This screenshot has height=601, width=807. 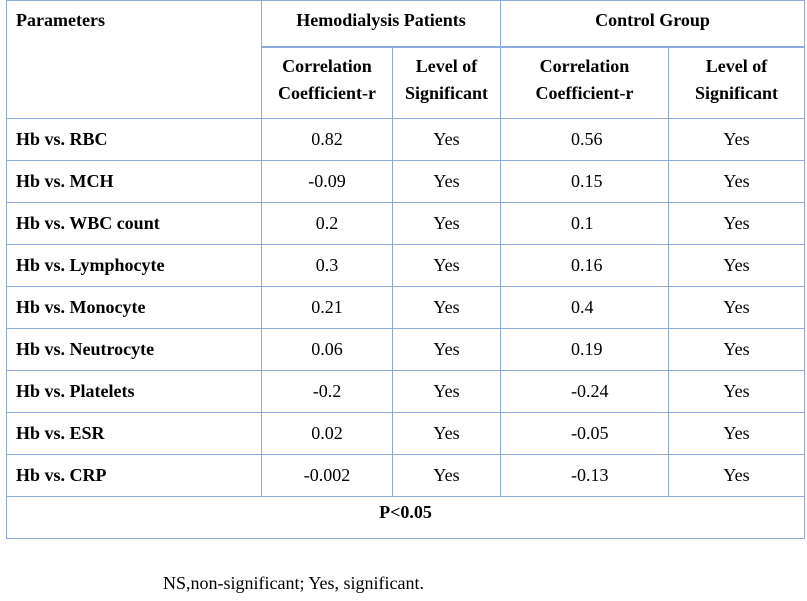 What do you see at coordinates (584, 139) in the screenshot?
I see `ctrl-correlation-cell: 0.56` at bounding box center [584, 139].